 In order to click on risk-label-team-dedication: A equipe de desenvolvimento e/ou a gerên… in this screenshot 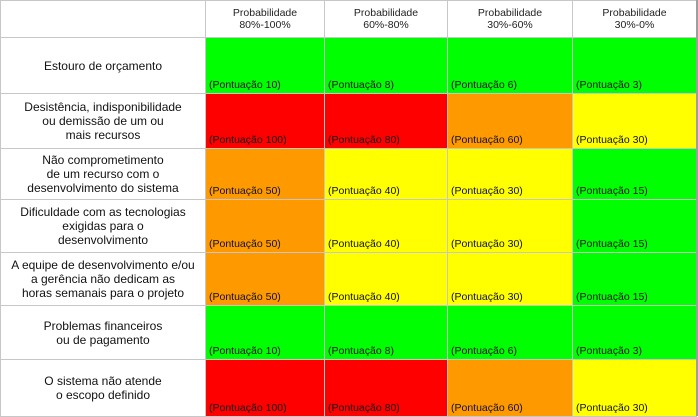, I will do `click(103, 279)`.